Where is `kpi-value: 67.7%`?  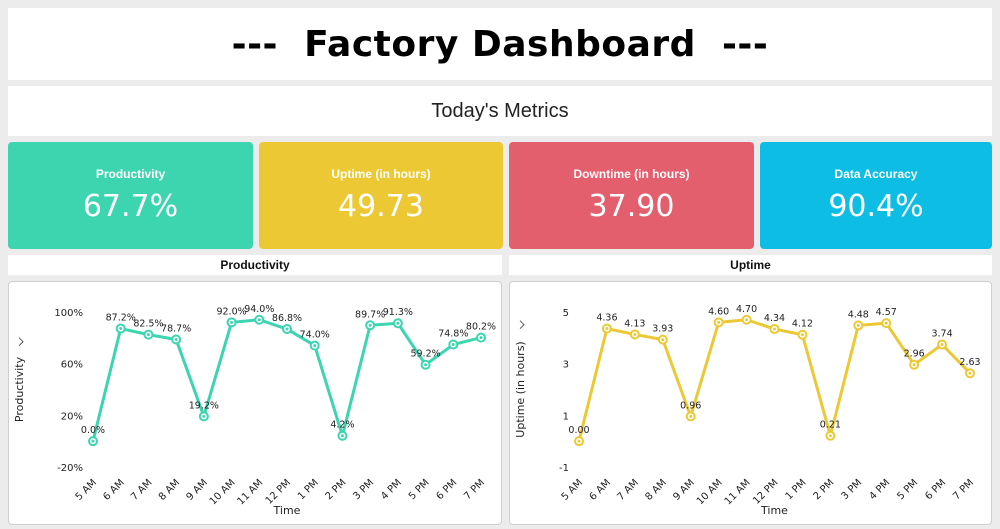
kpi-value: 67.7% is located at coordinates (130, 206).